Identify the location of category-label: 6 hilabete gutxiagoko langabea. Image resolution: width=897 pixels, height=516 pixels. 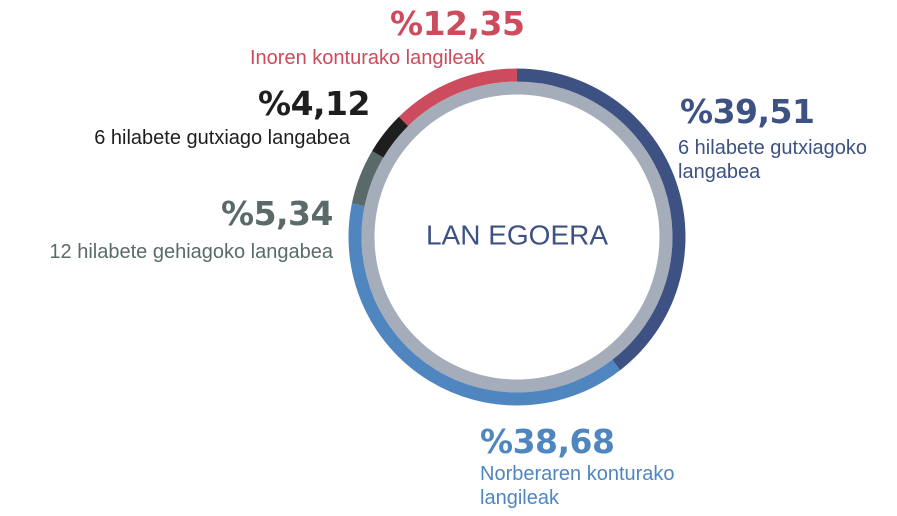
(773, 160).